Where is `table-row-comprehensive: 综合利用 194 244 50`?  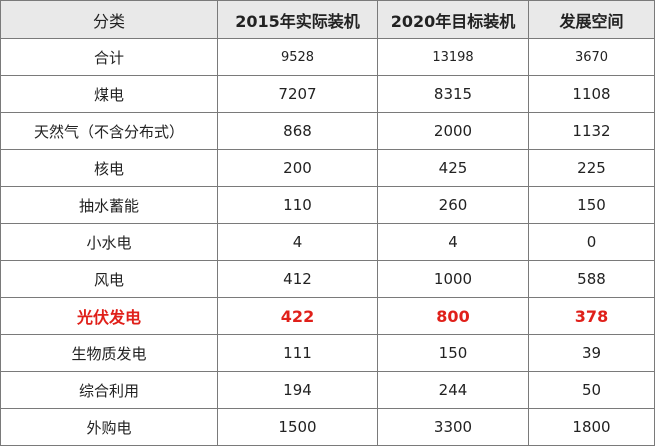 table-row-comprehensive: 综合利用 194 244 50 is located at coordinates (327, 390).